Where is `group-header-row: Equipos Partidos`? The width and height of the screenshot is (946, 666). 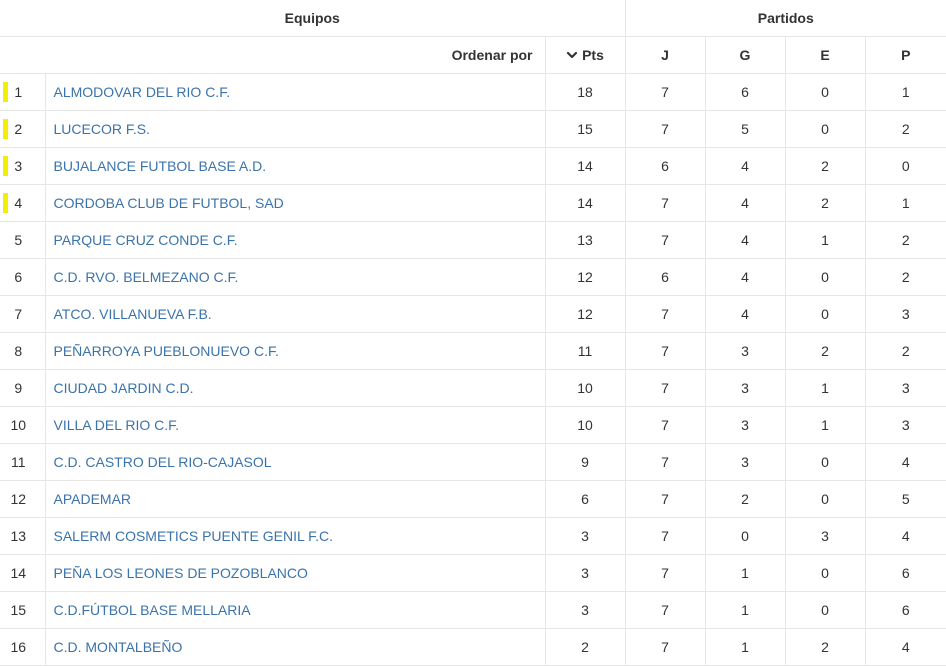
group-header-row: Equipos Partidos is located at coordinates (473, 18).